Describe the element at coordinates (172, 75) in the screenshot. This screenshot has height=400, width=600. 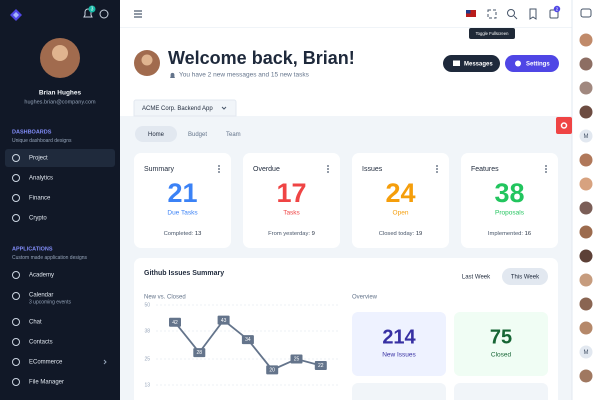
I see `subtitle-bell` at that location.